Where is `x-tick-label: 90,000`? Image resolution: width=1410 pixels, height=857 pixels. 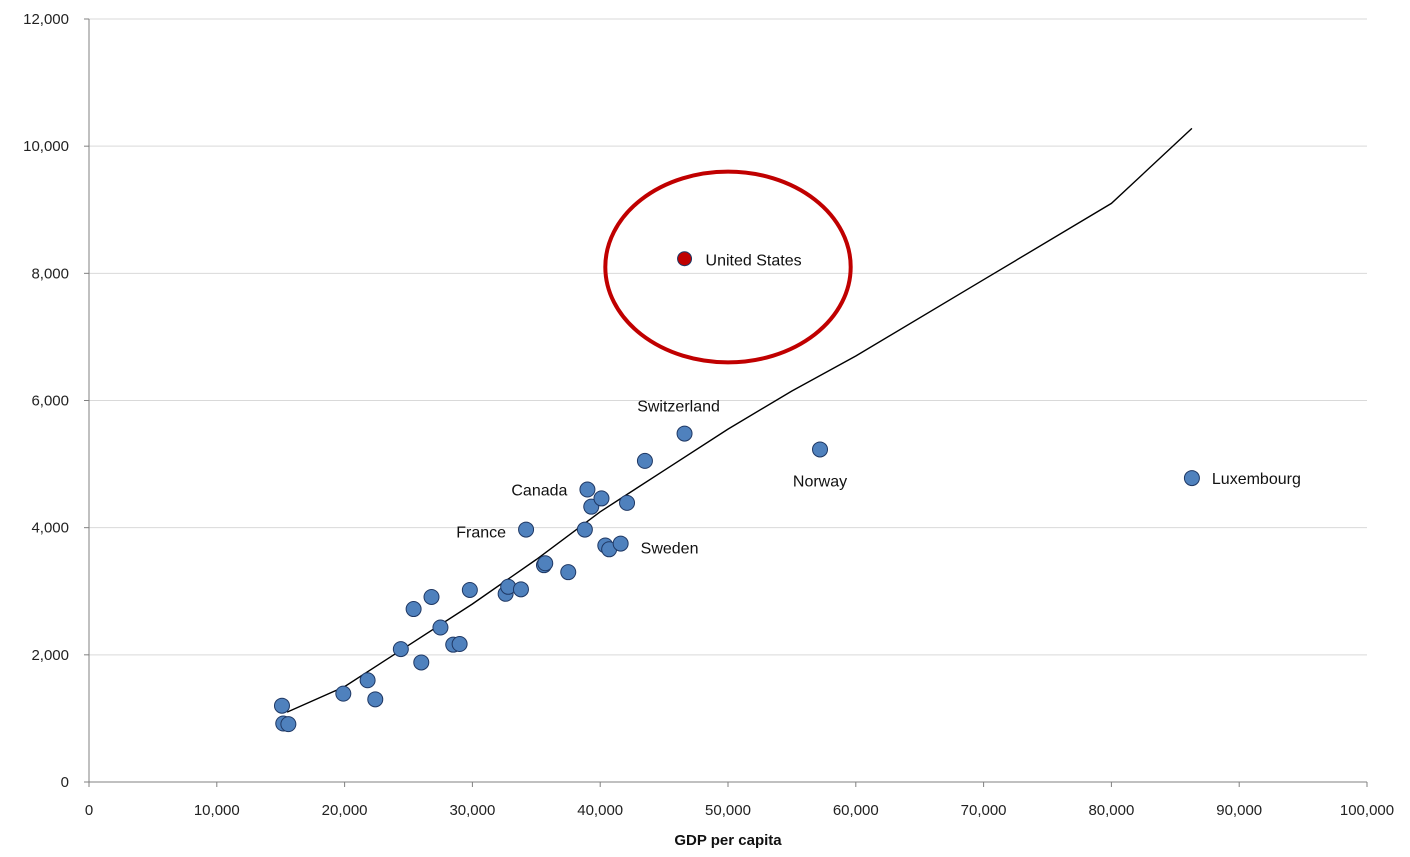 x-tick-label: 90,000 is located at coordinates (1239, 810).